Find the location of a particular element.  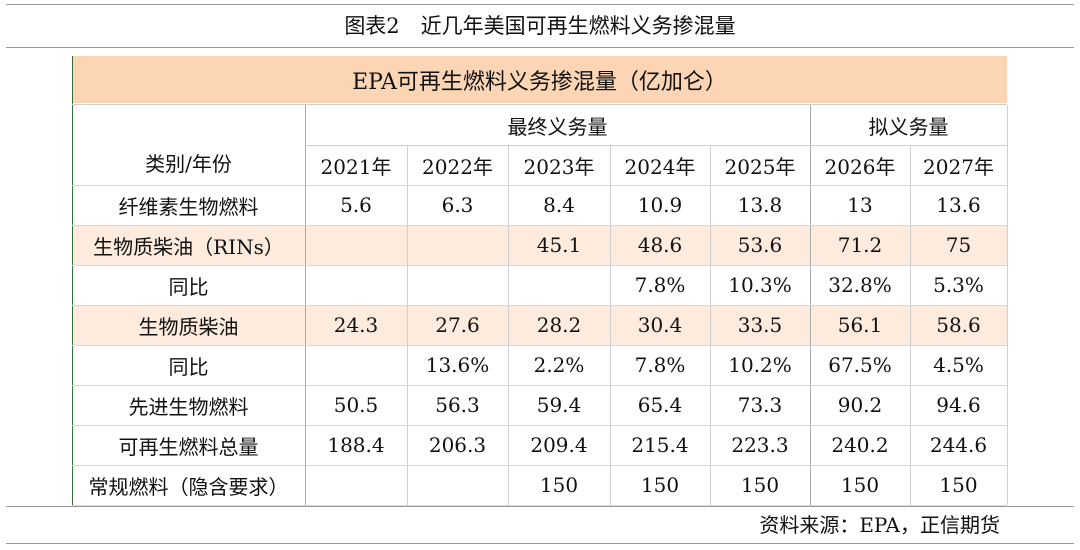

group-header: 最终义务量 is located at coordinates (557, 126).